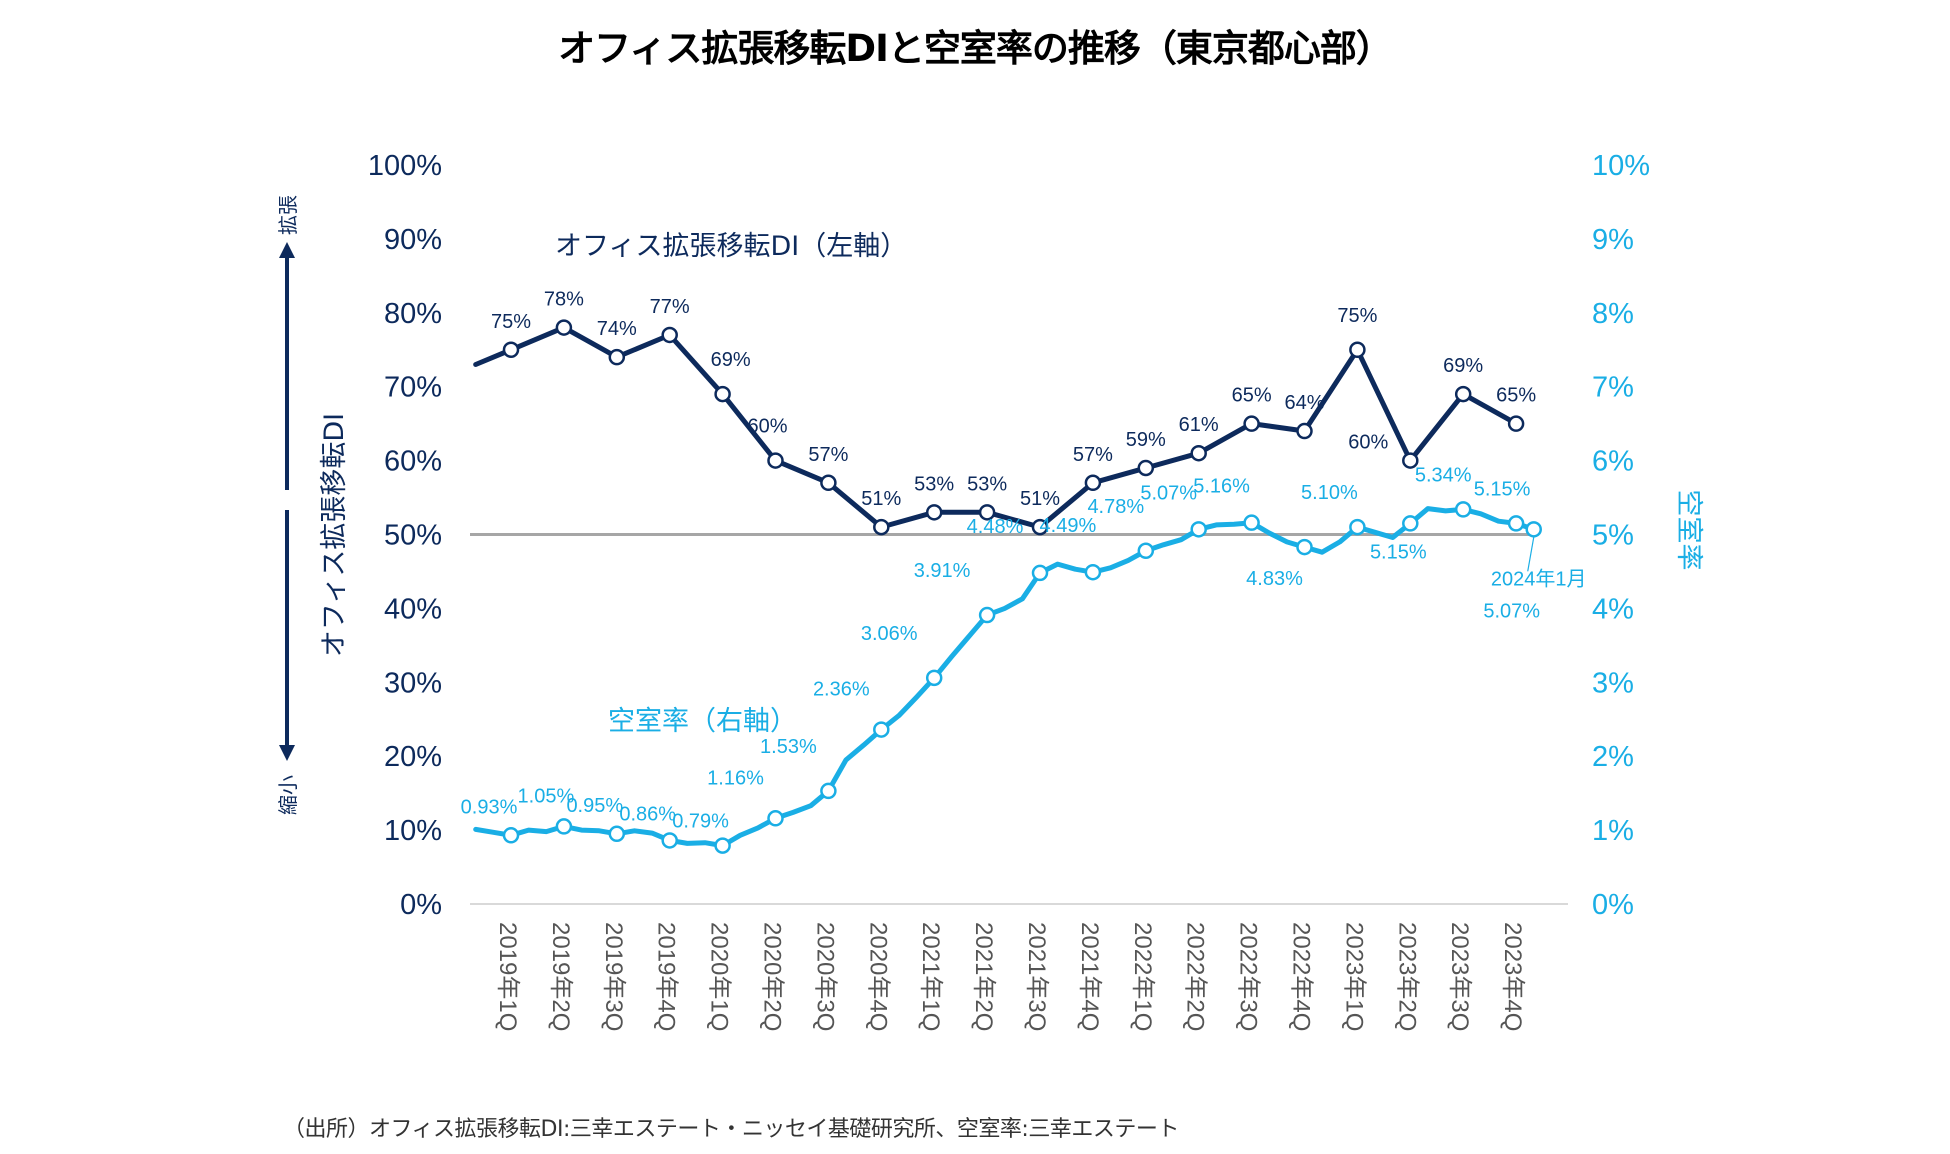 The height and width of the screenshot is (1154, 1950). I want to click on expand-label: 拡張, so click(288, 215).